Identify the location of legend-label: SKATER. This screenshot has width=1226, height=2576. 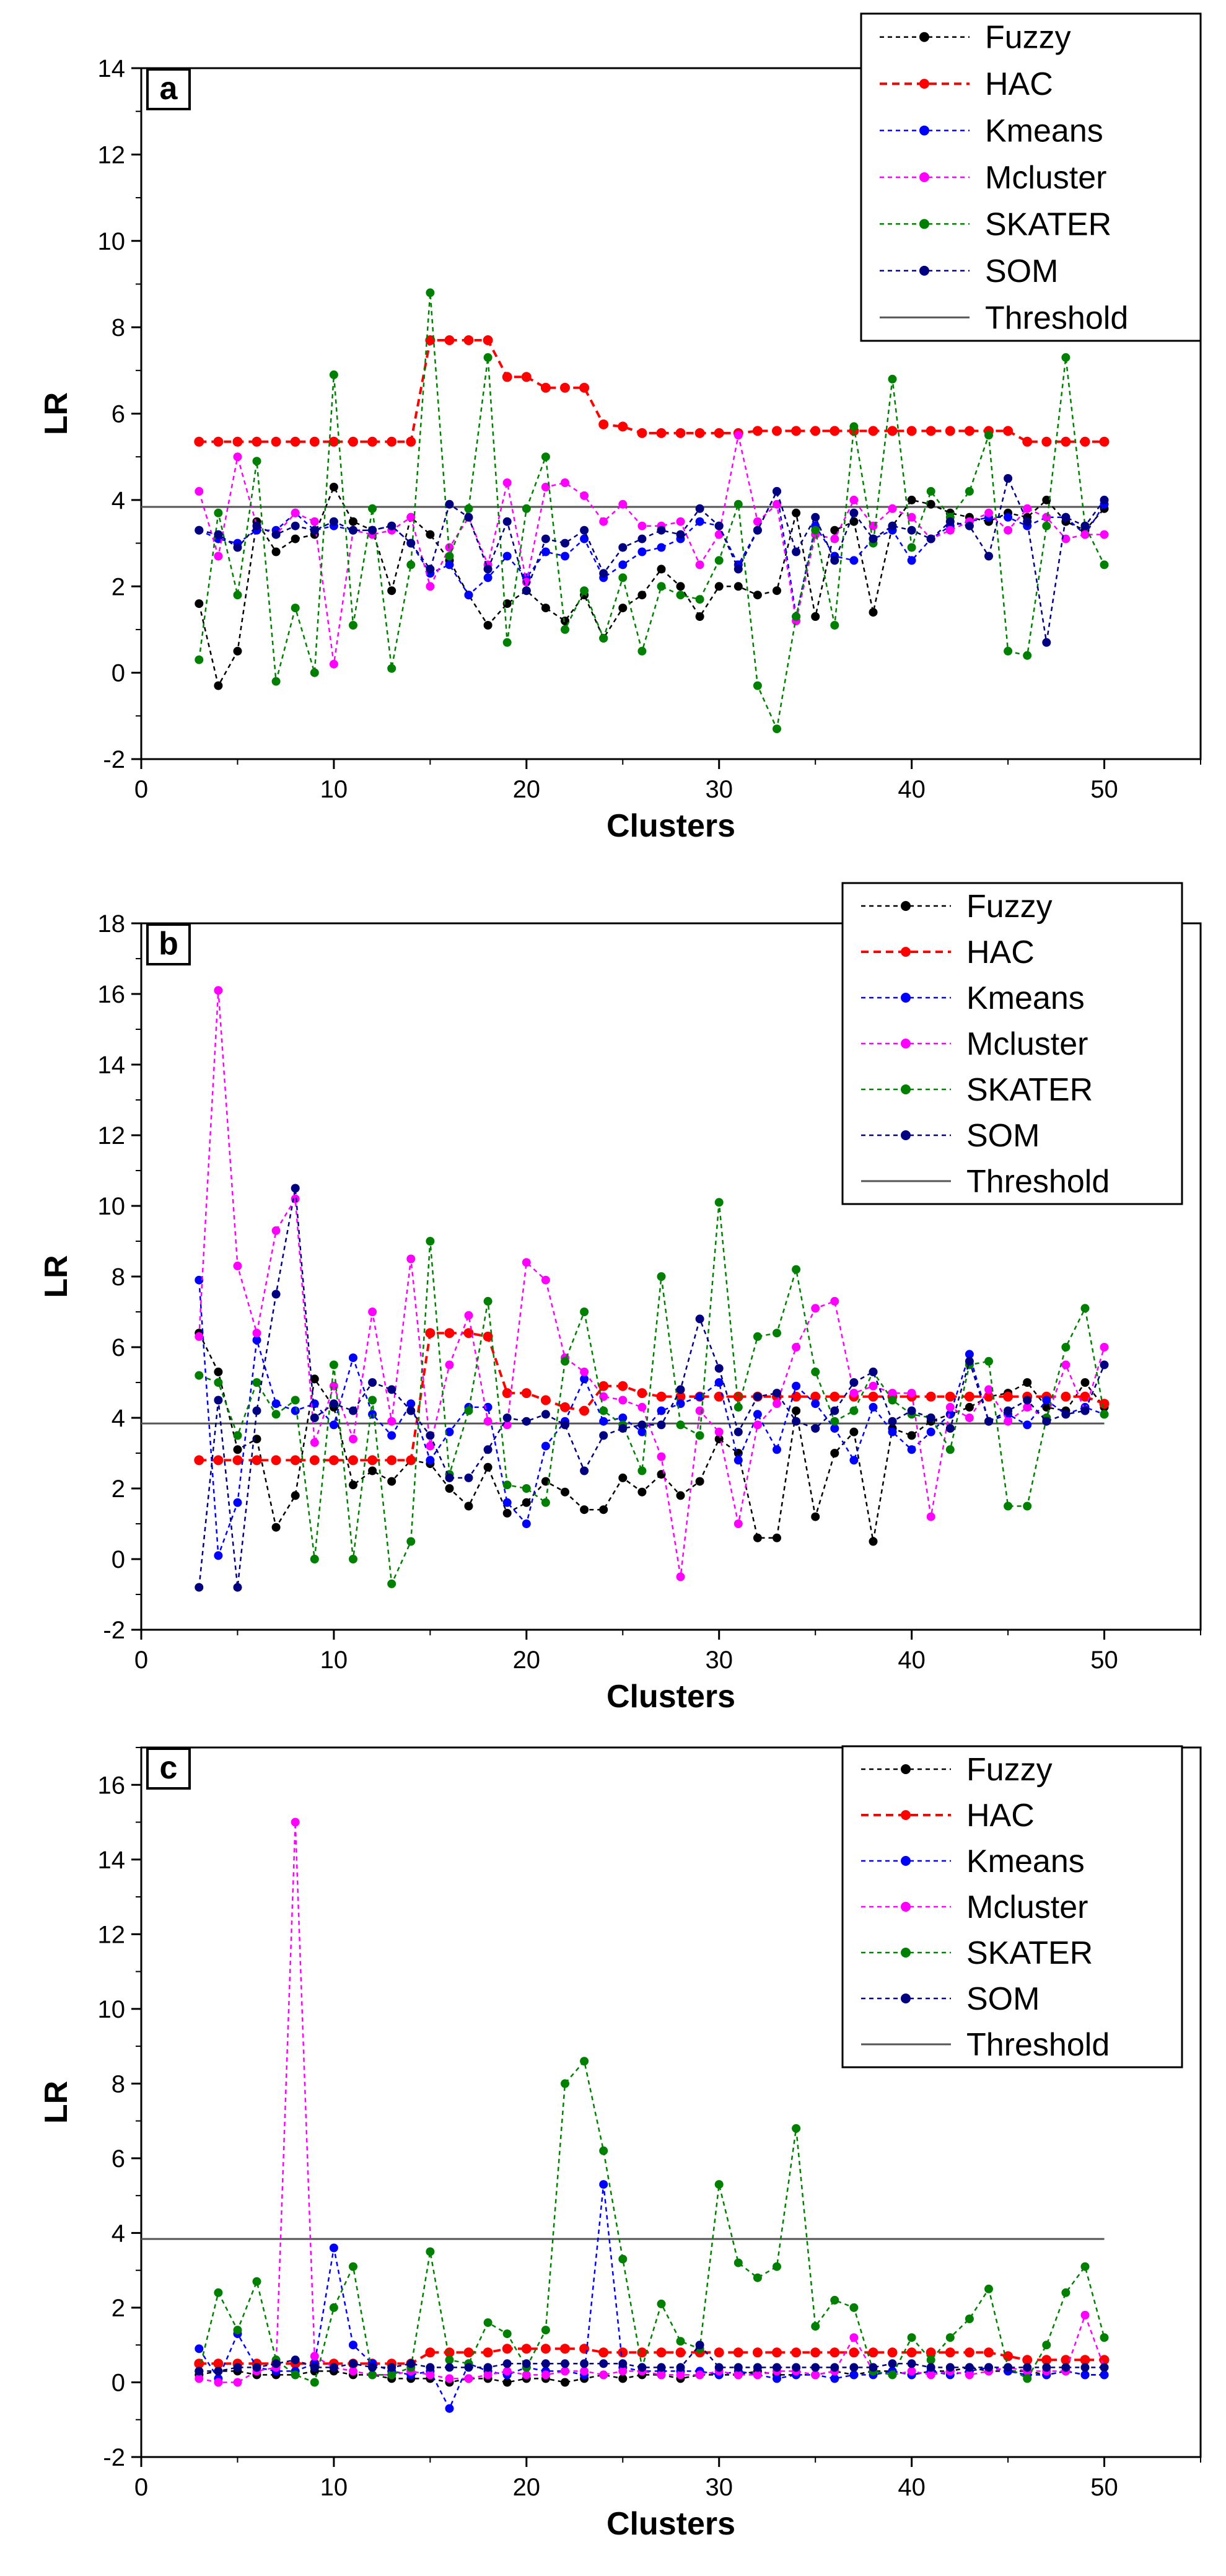
(1030, 1090).